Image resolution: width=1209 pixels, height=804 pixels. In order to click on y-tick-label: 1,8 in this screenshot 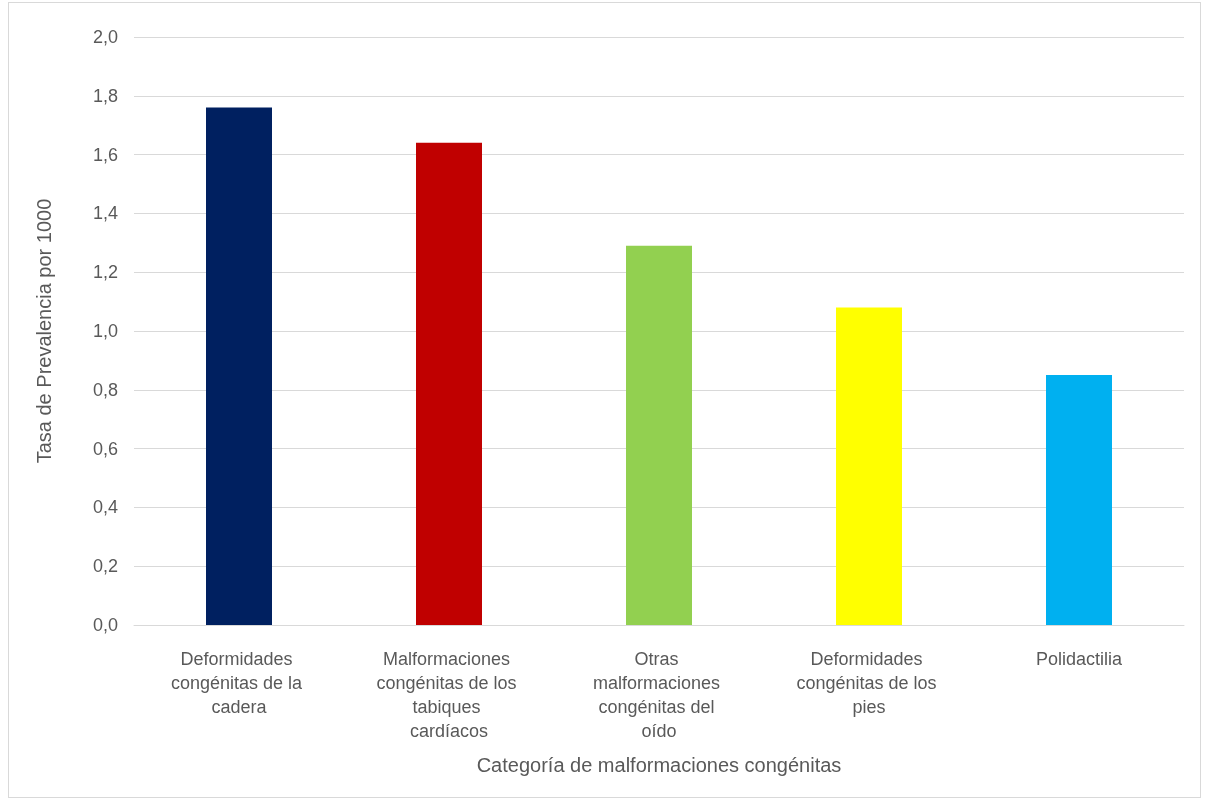, I will do `click(105, 95)`.